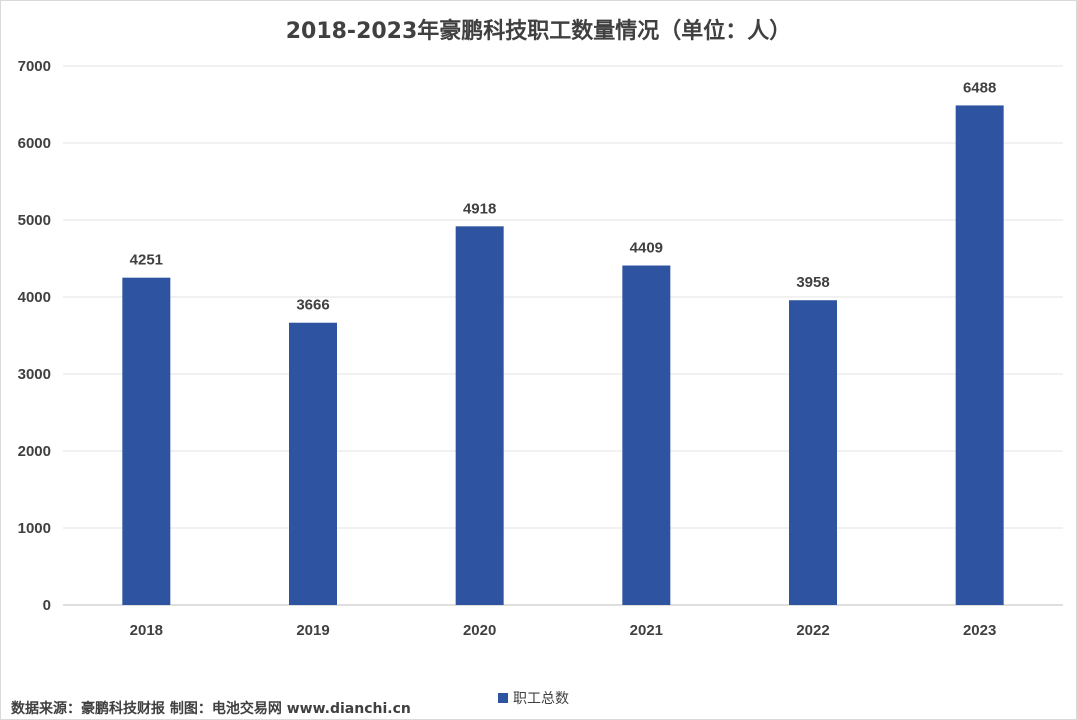 This screenshot has width=1077, height=720. What do you see at coordinates (979, 630) in the screenshot?
I see `x-tick-label: 2023` at bounding box center [979, 630].